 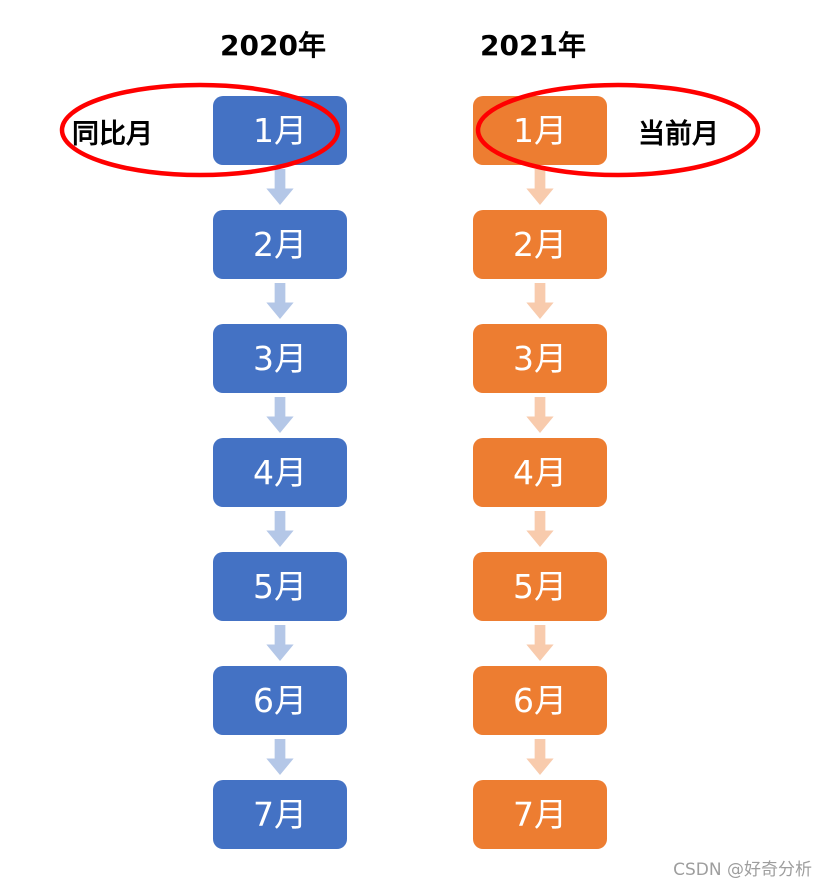 I want to click on column-2021: 1月 2月 3月 4月 5月 6月 7月, so click(x=540, y=472).